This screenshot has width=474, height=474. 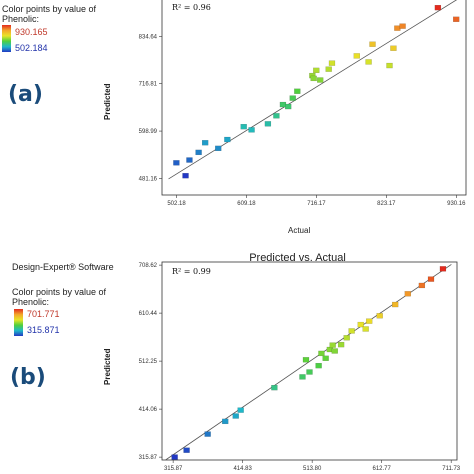 I want to click on software-label-b: Design-Expert® Software, so click(x=63, y=267).